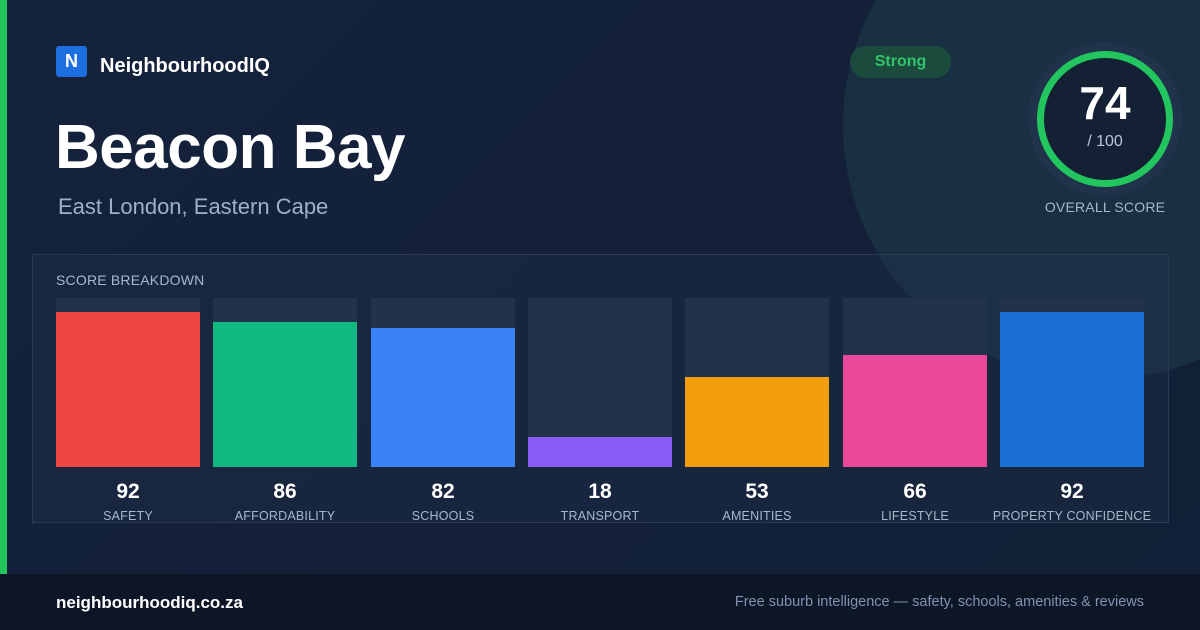 The height and width of the screenshot is (630, 1200). What do you see at coordinates (185, 66) in the screenshot?
I see `brand-name: NeighbourhoodIQ` at bounding box center [185, 66].